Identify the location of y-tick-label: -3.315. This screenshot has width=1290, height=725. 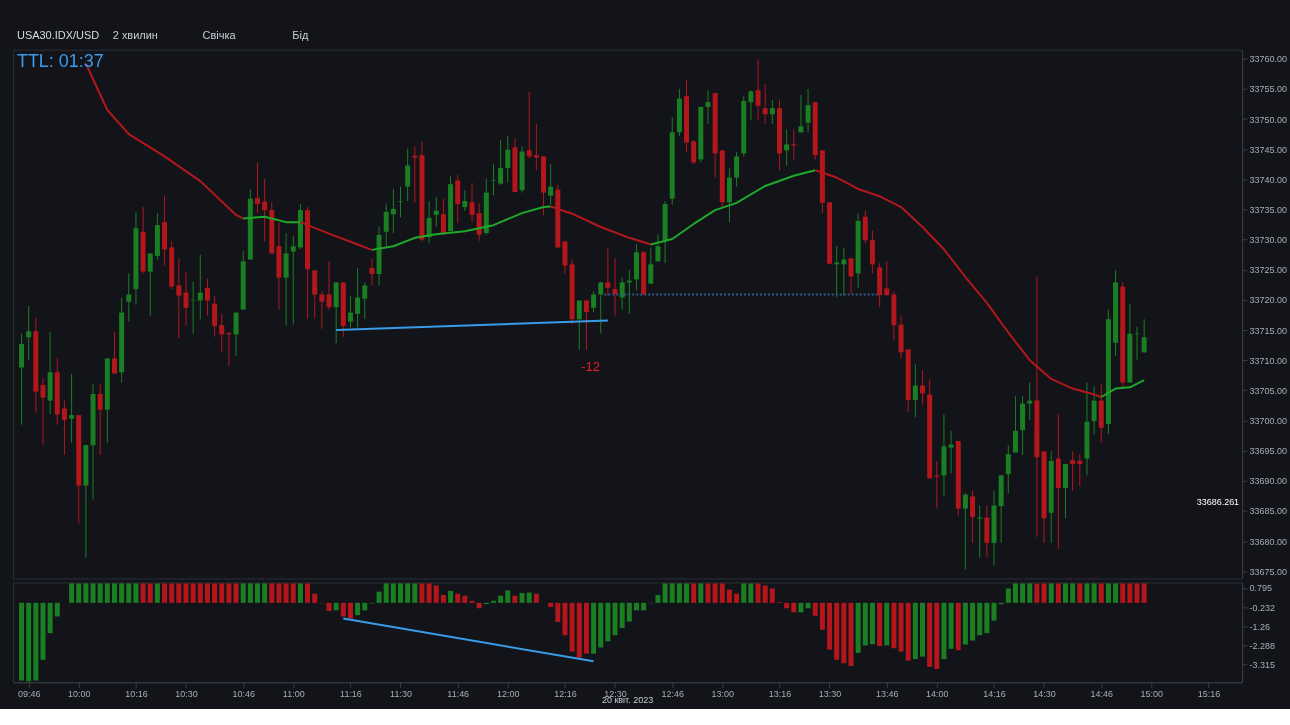
(1262, 665).